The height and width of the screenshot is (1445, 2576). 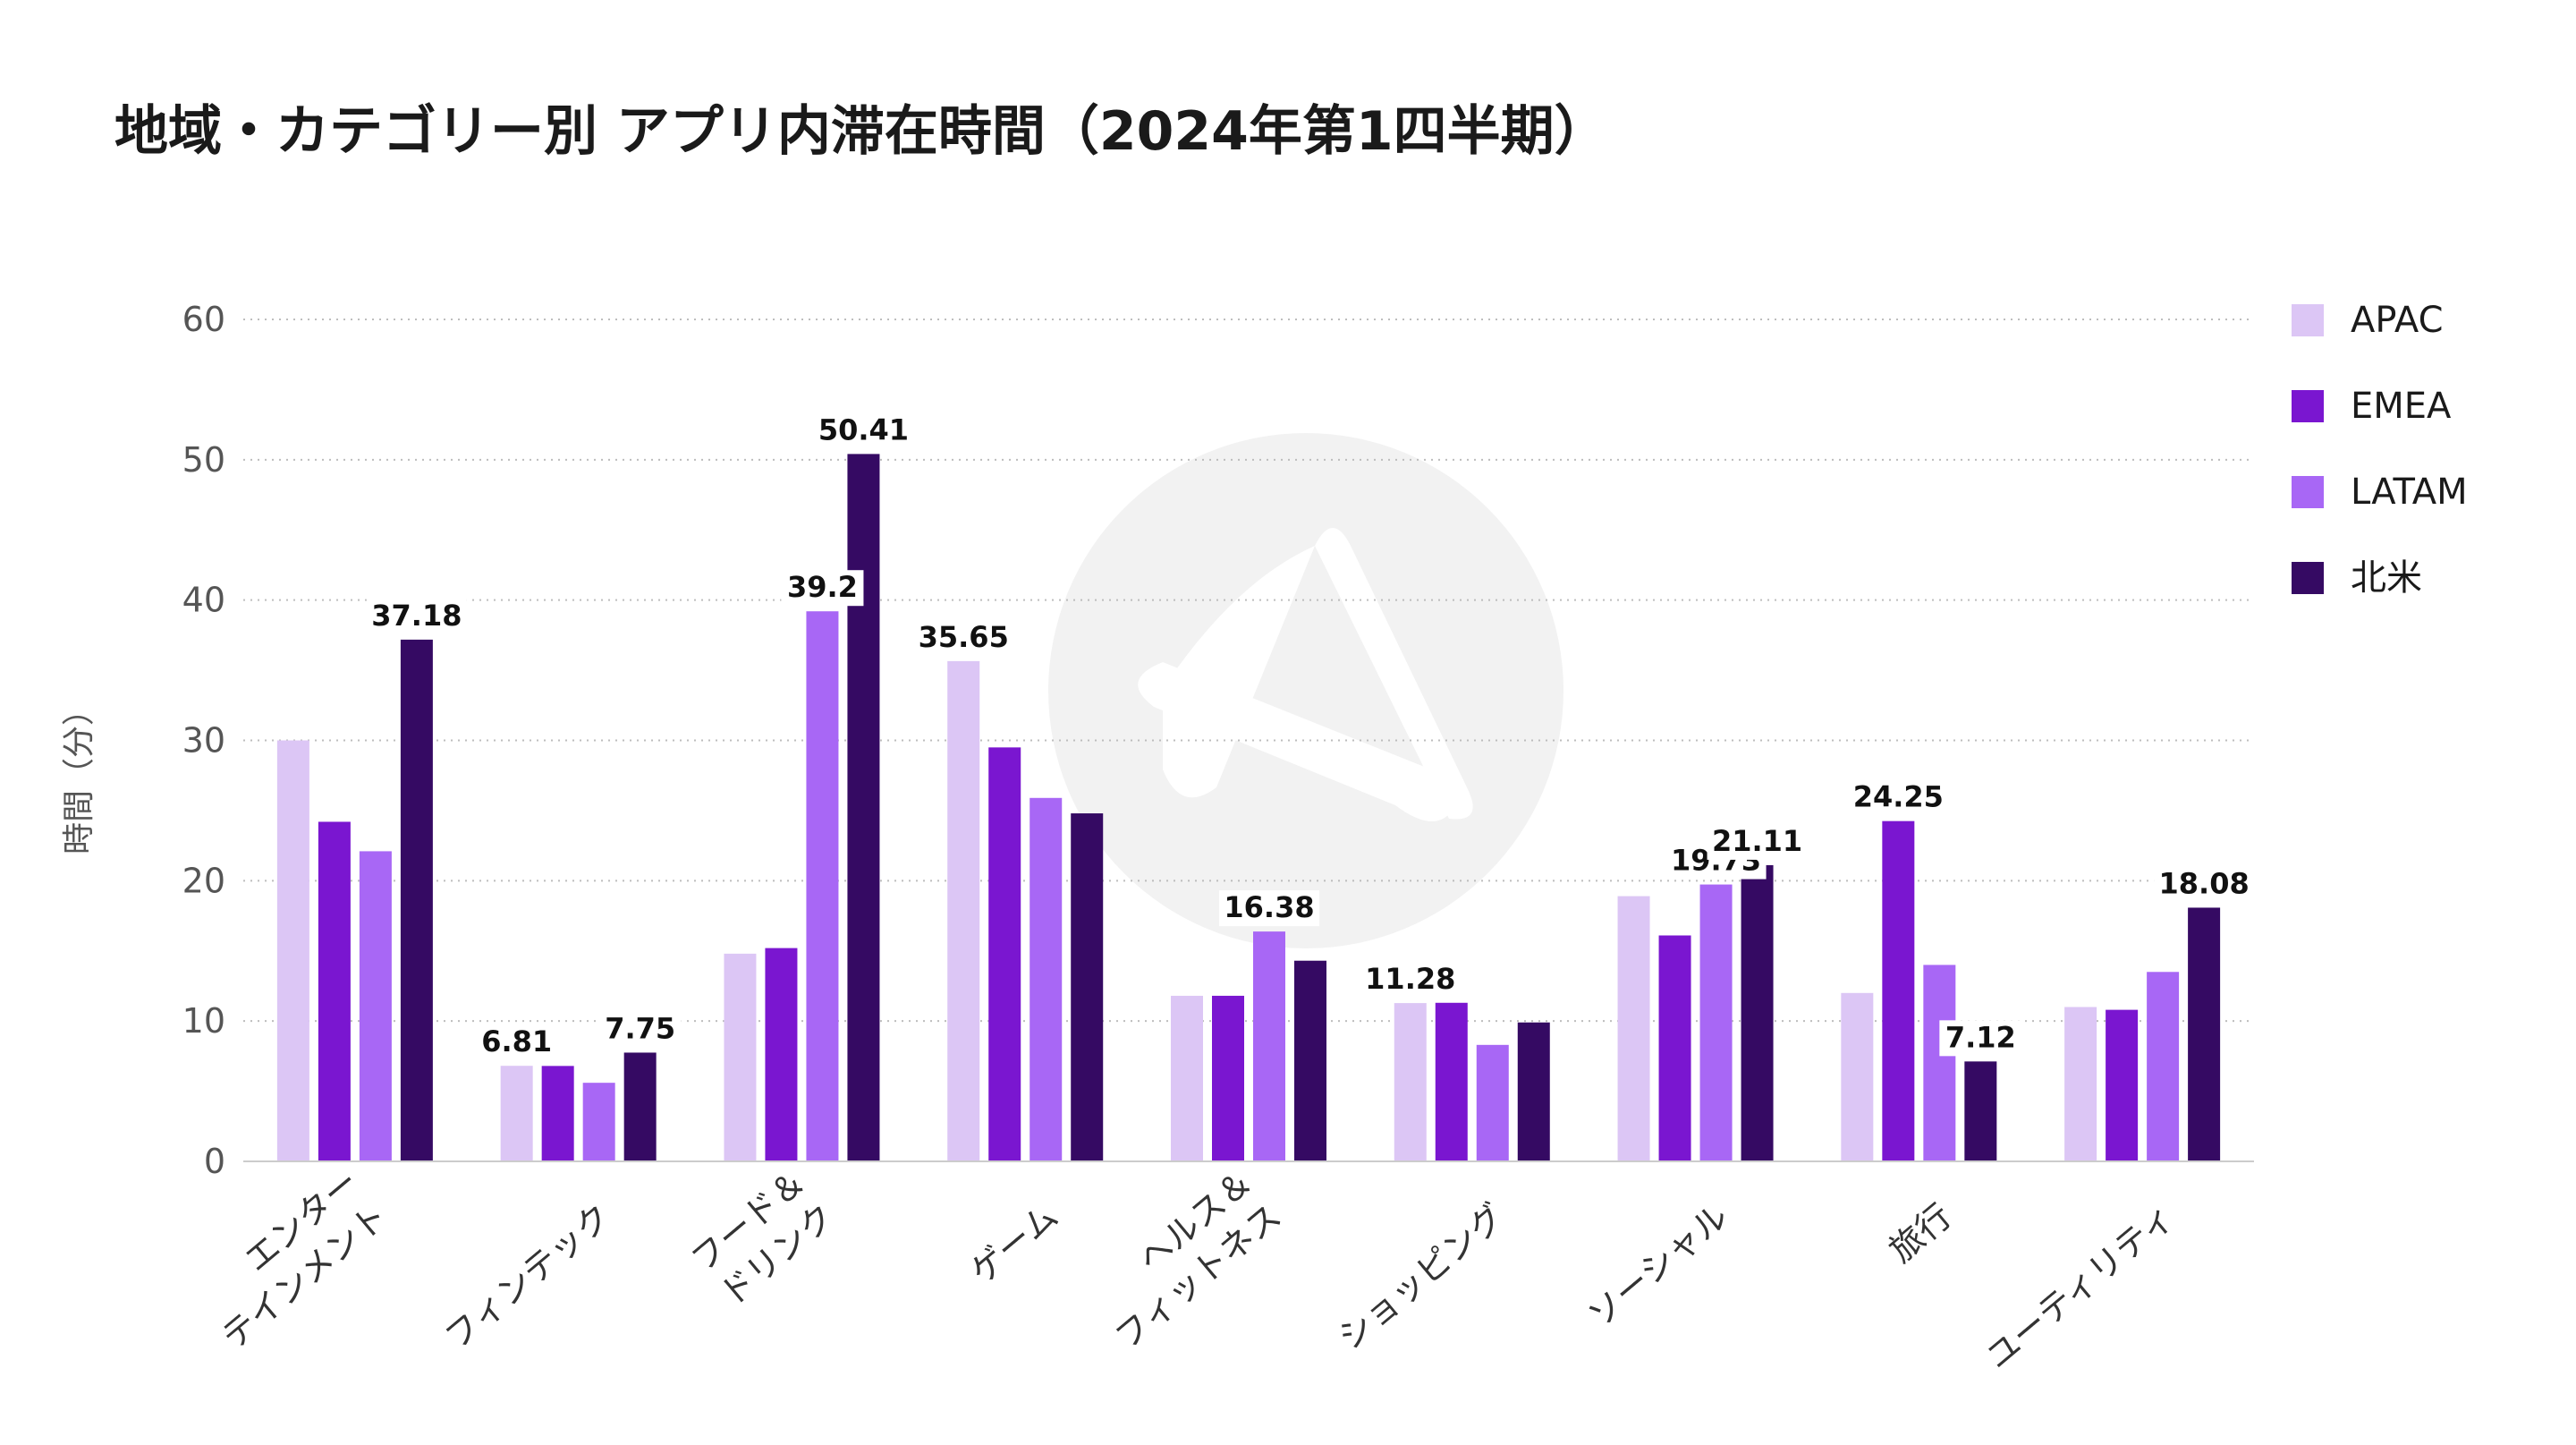 What do you see at coordinates (1757, 1013) in the screenshot?
I see `bar-北米-6` at bounding box center [1757, 1013].